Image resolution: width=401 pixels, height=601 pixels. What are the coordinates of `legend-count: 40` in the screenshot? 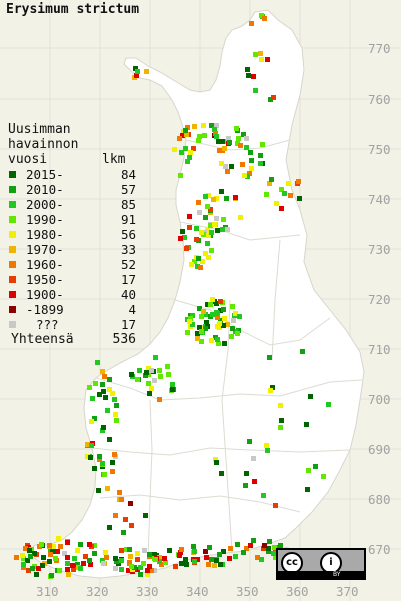 It's located at (128, 294).